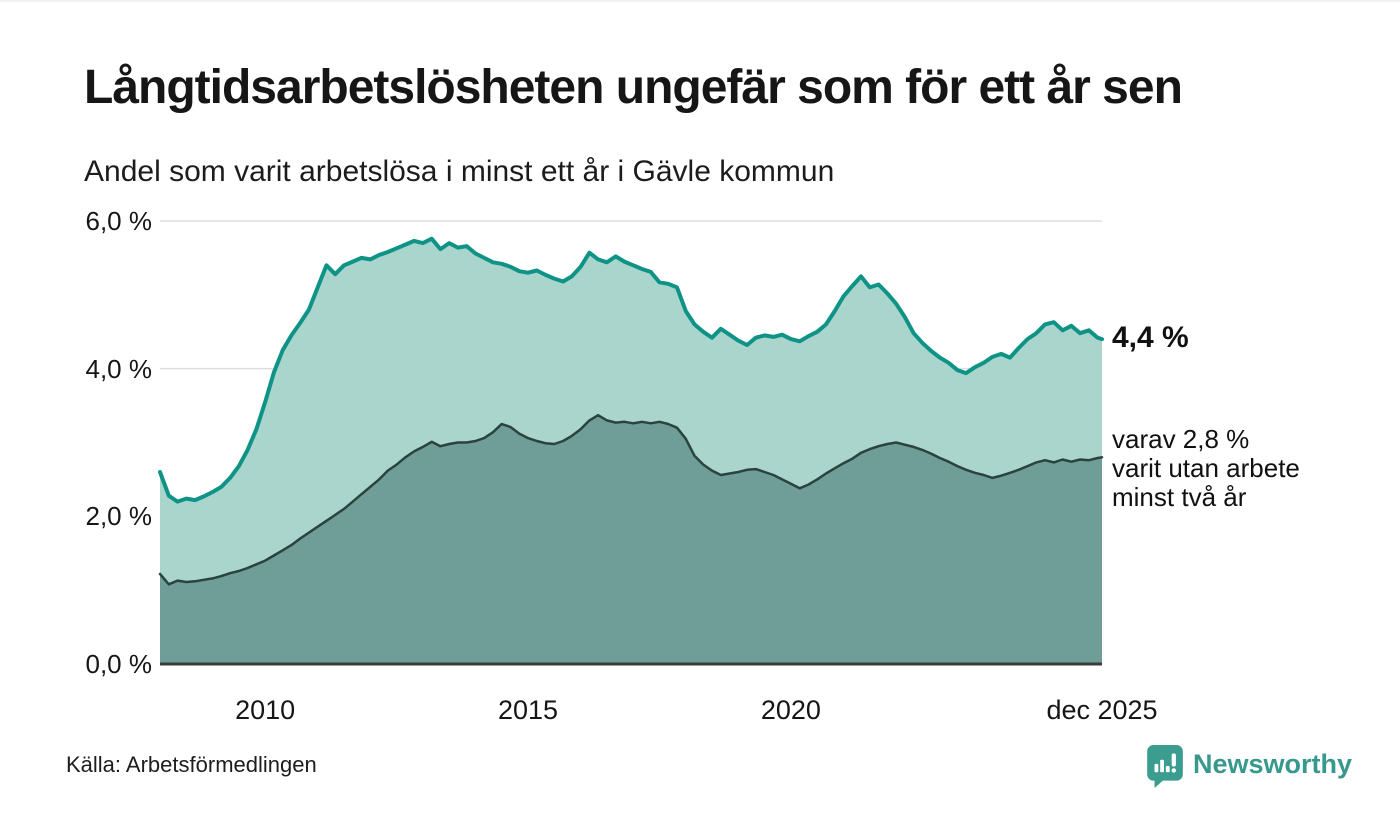  Describe the element at coordinates (191, 764) in the screenshot. I see `source-note: Källa: Arbetsförmedlingen` at that location.